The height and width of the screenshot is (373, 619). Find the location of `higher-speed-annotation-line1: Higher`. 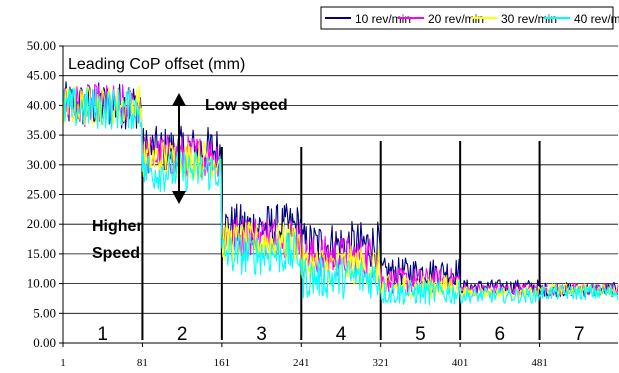

higher-speed-annotation-line1: Higher is located at coordinates (117, 226).